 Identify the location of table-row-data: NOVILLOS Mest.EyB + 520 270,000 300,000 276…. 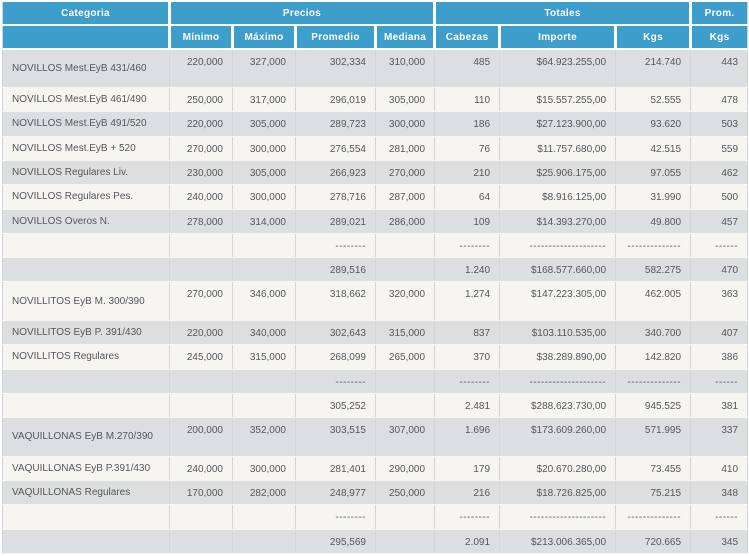
(375, 148).